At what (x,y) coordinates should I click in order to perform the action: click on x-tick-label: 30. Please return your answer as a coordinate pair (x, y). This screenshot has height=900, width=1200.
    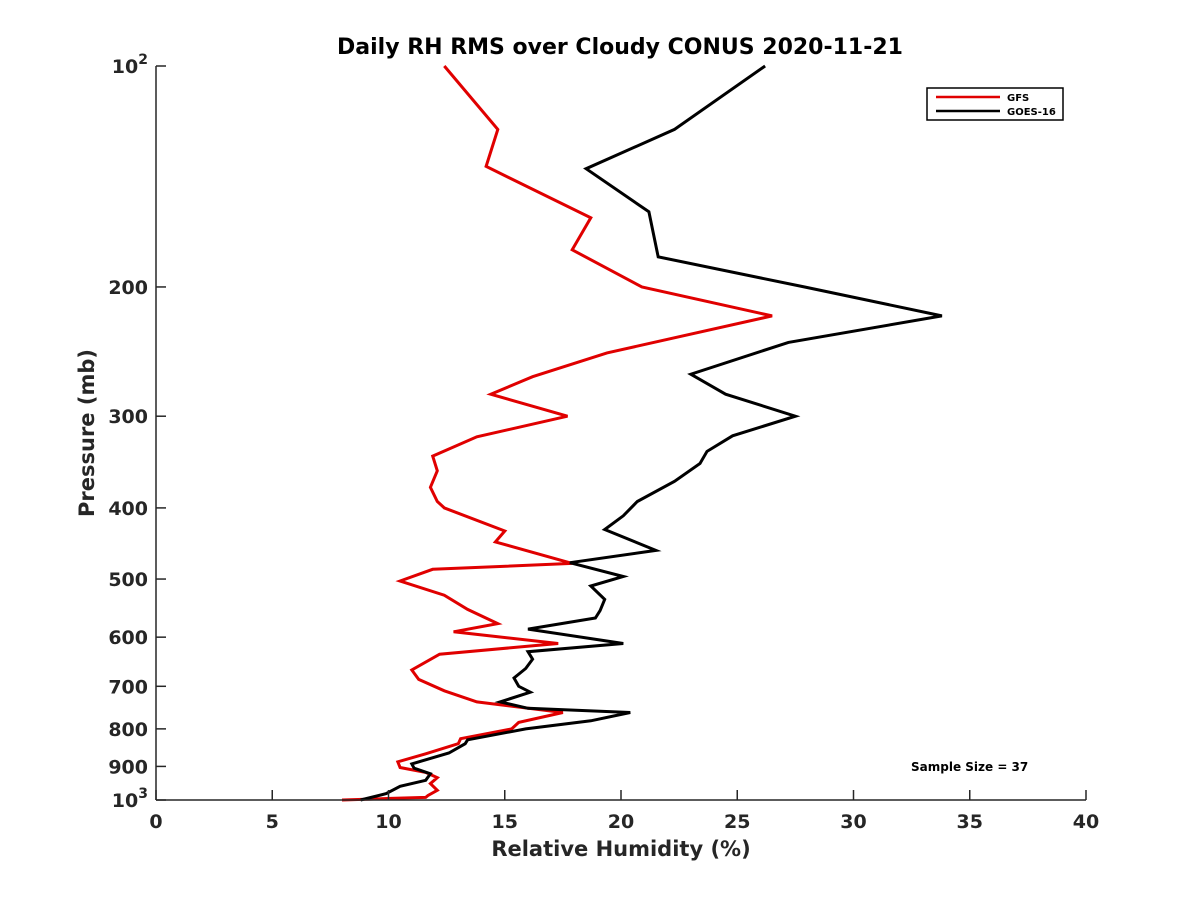
    Looking at the image, I should click on (853, 822).